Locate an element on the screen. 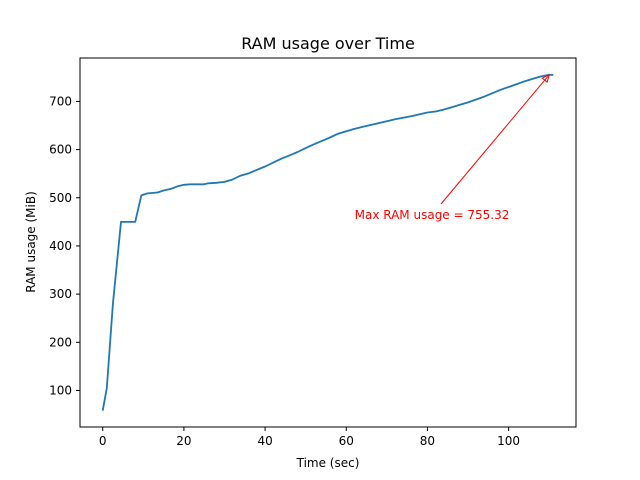  y-tick-label: 700 is located at coordinates (60, 101).